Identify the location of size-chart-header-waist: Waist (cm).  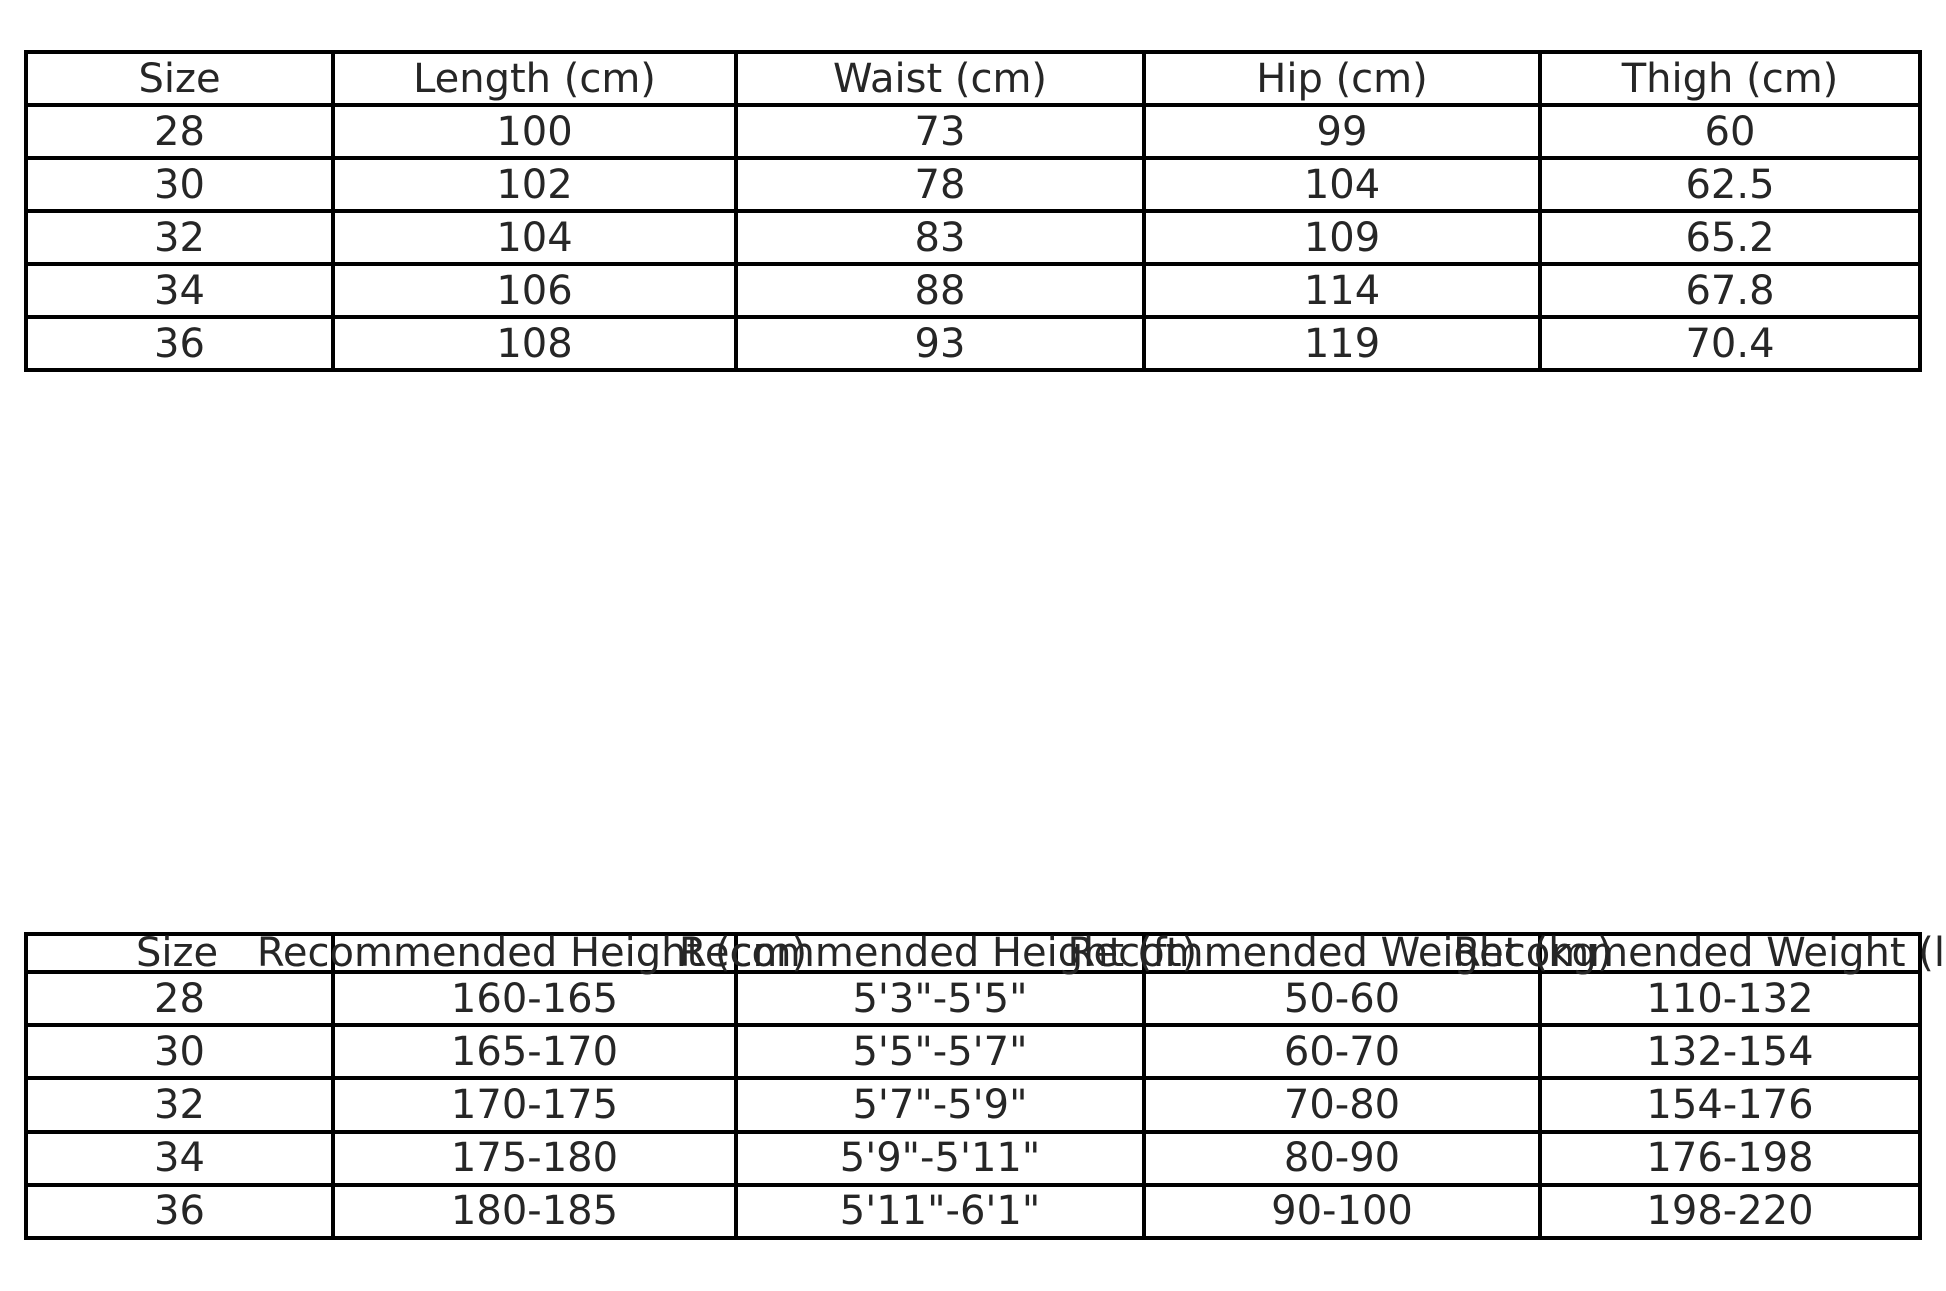
(940, 78).